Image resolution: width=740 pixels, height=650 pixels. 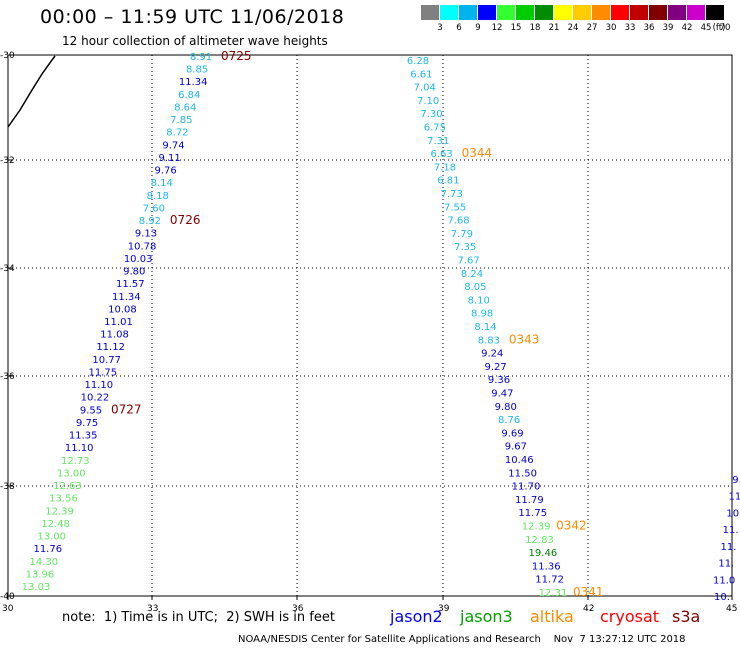 I want to click on wave-height-value: 7.18, so click(x=445, y=167).